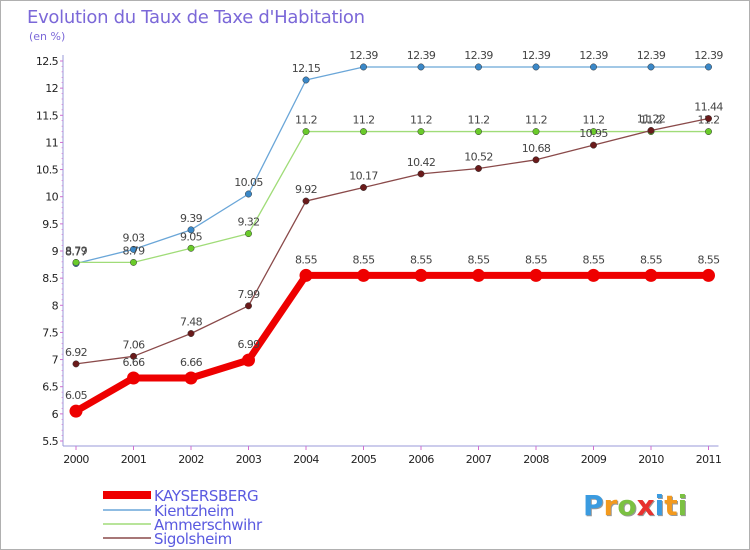  What do you see at coordinates (47, 61) in the screenshot?
I see `y-tick-label: 12.5` at bounding box center [47, 61].